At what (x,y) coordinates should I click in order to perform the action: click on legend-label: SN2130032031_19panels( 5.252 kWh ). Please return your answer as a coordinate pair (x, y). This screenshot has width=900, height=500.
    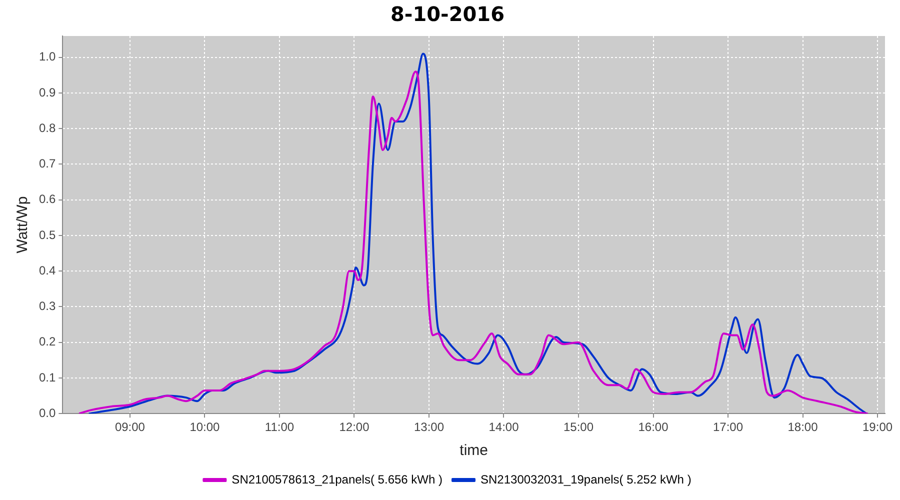
    Looking at the image, I should click on (586, 479).